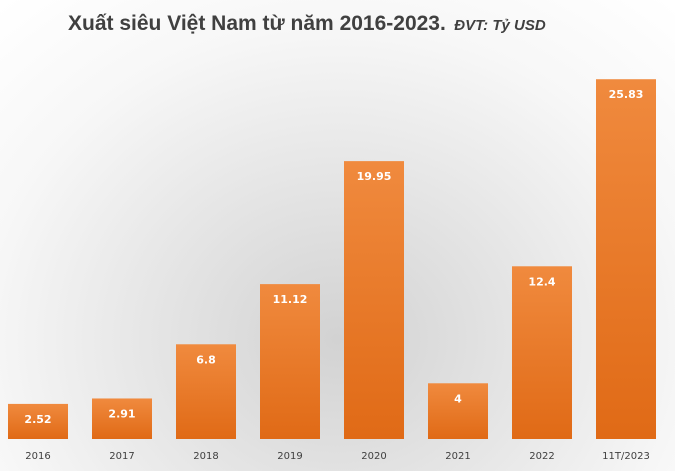  What do you see at coordinates (626, 456) in the screenshot?
I see `x-tick-label: 11T/2023` at bounding box center [626, 456].